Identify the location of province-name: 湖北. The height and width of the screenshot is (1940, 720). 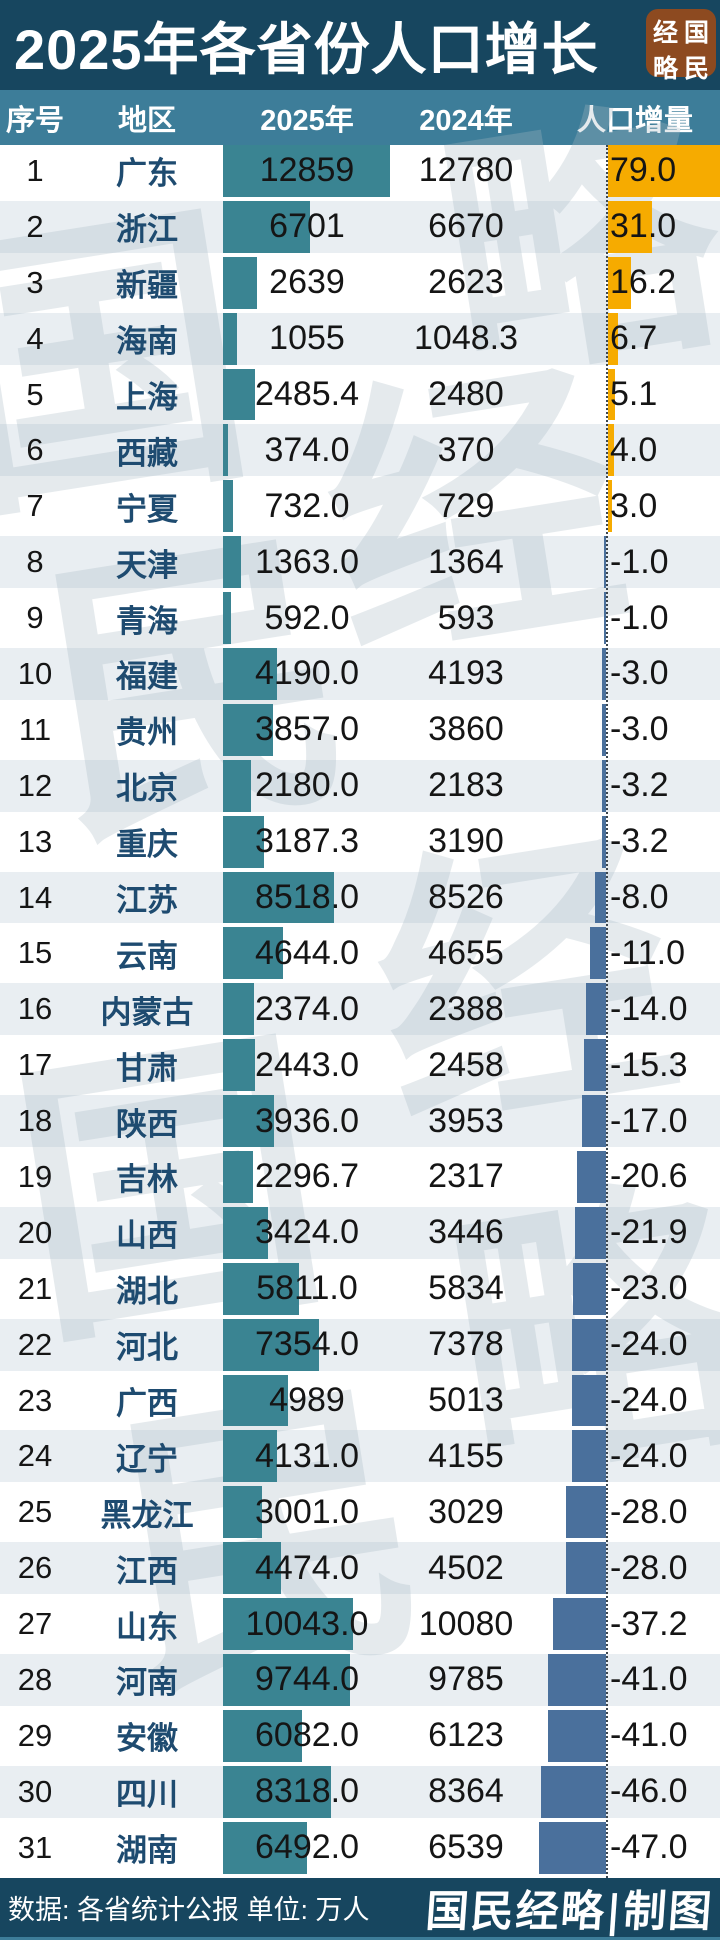
(147, 1292).